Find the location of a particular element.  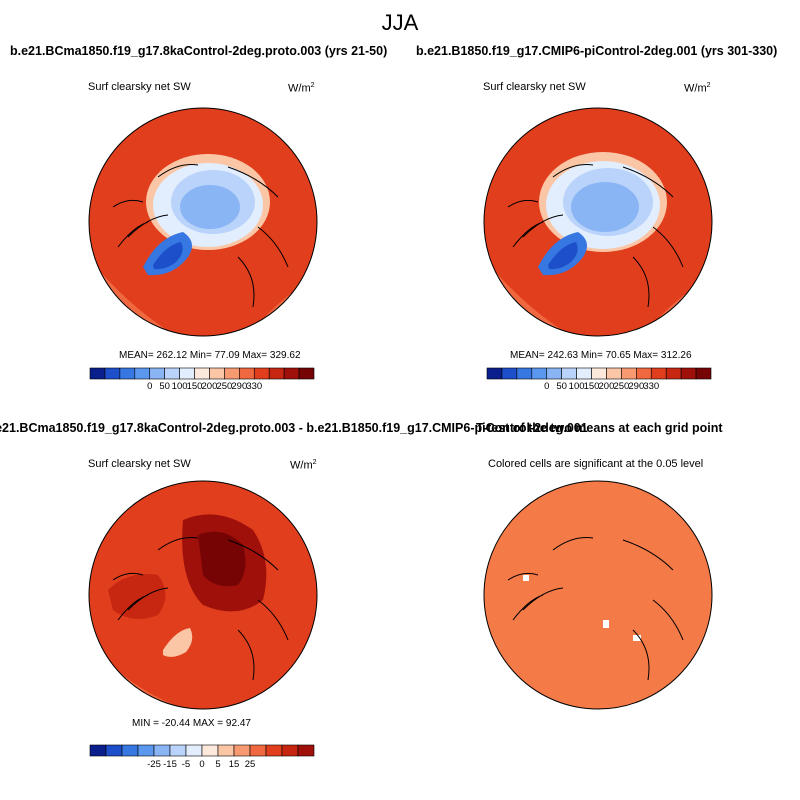

panel2-units: W/m2 is located at coordinates (697, 88).